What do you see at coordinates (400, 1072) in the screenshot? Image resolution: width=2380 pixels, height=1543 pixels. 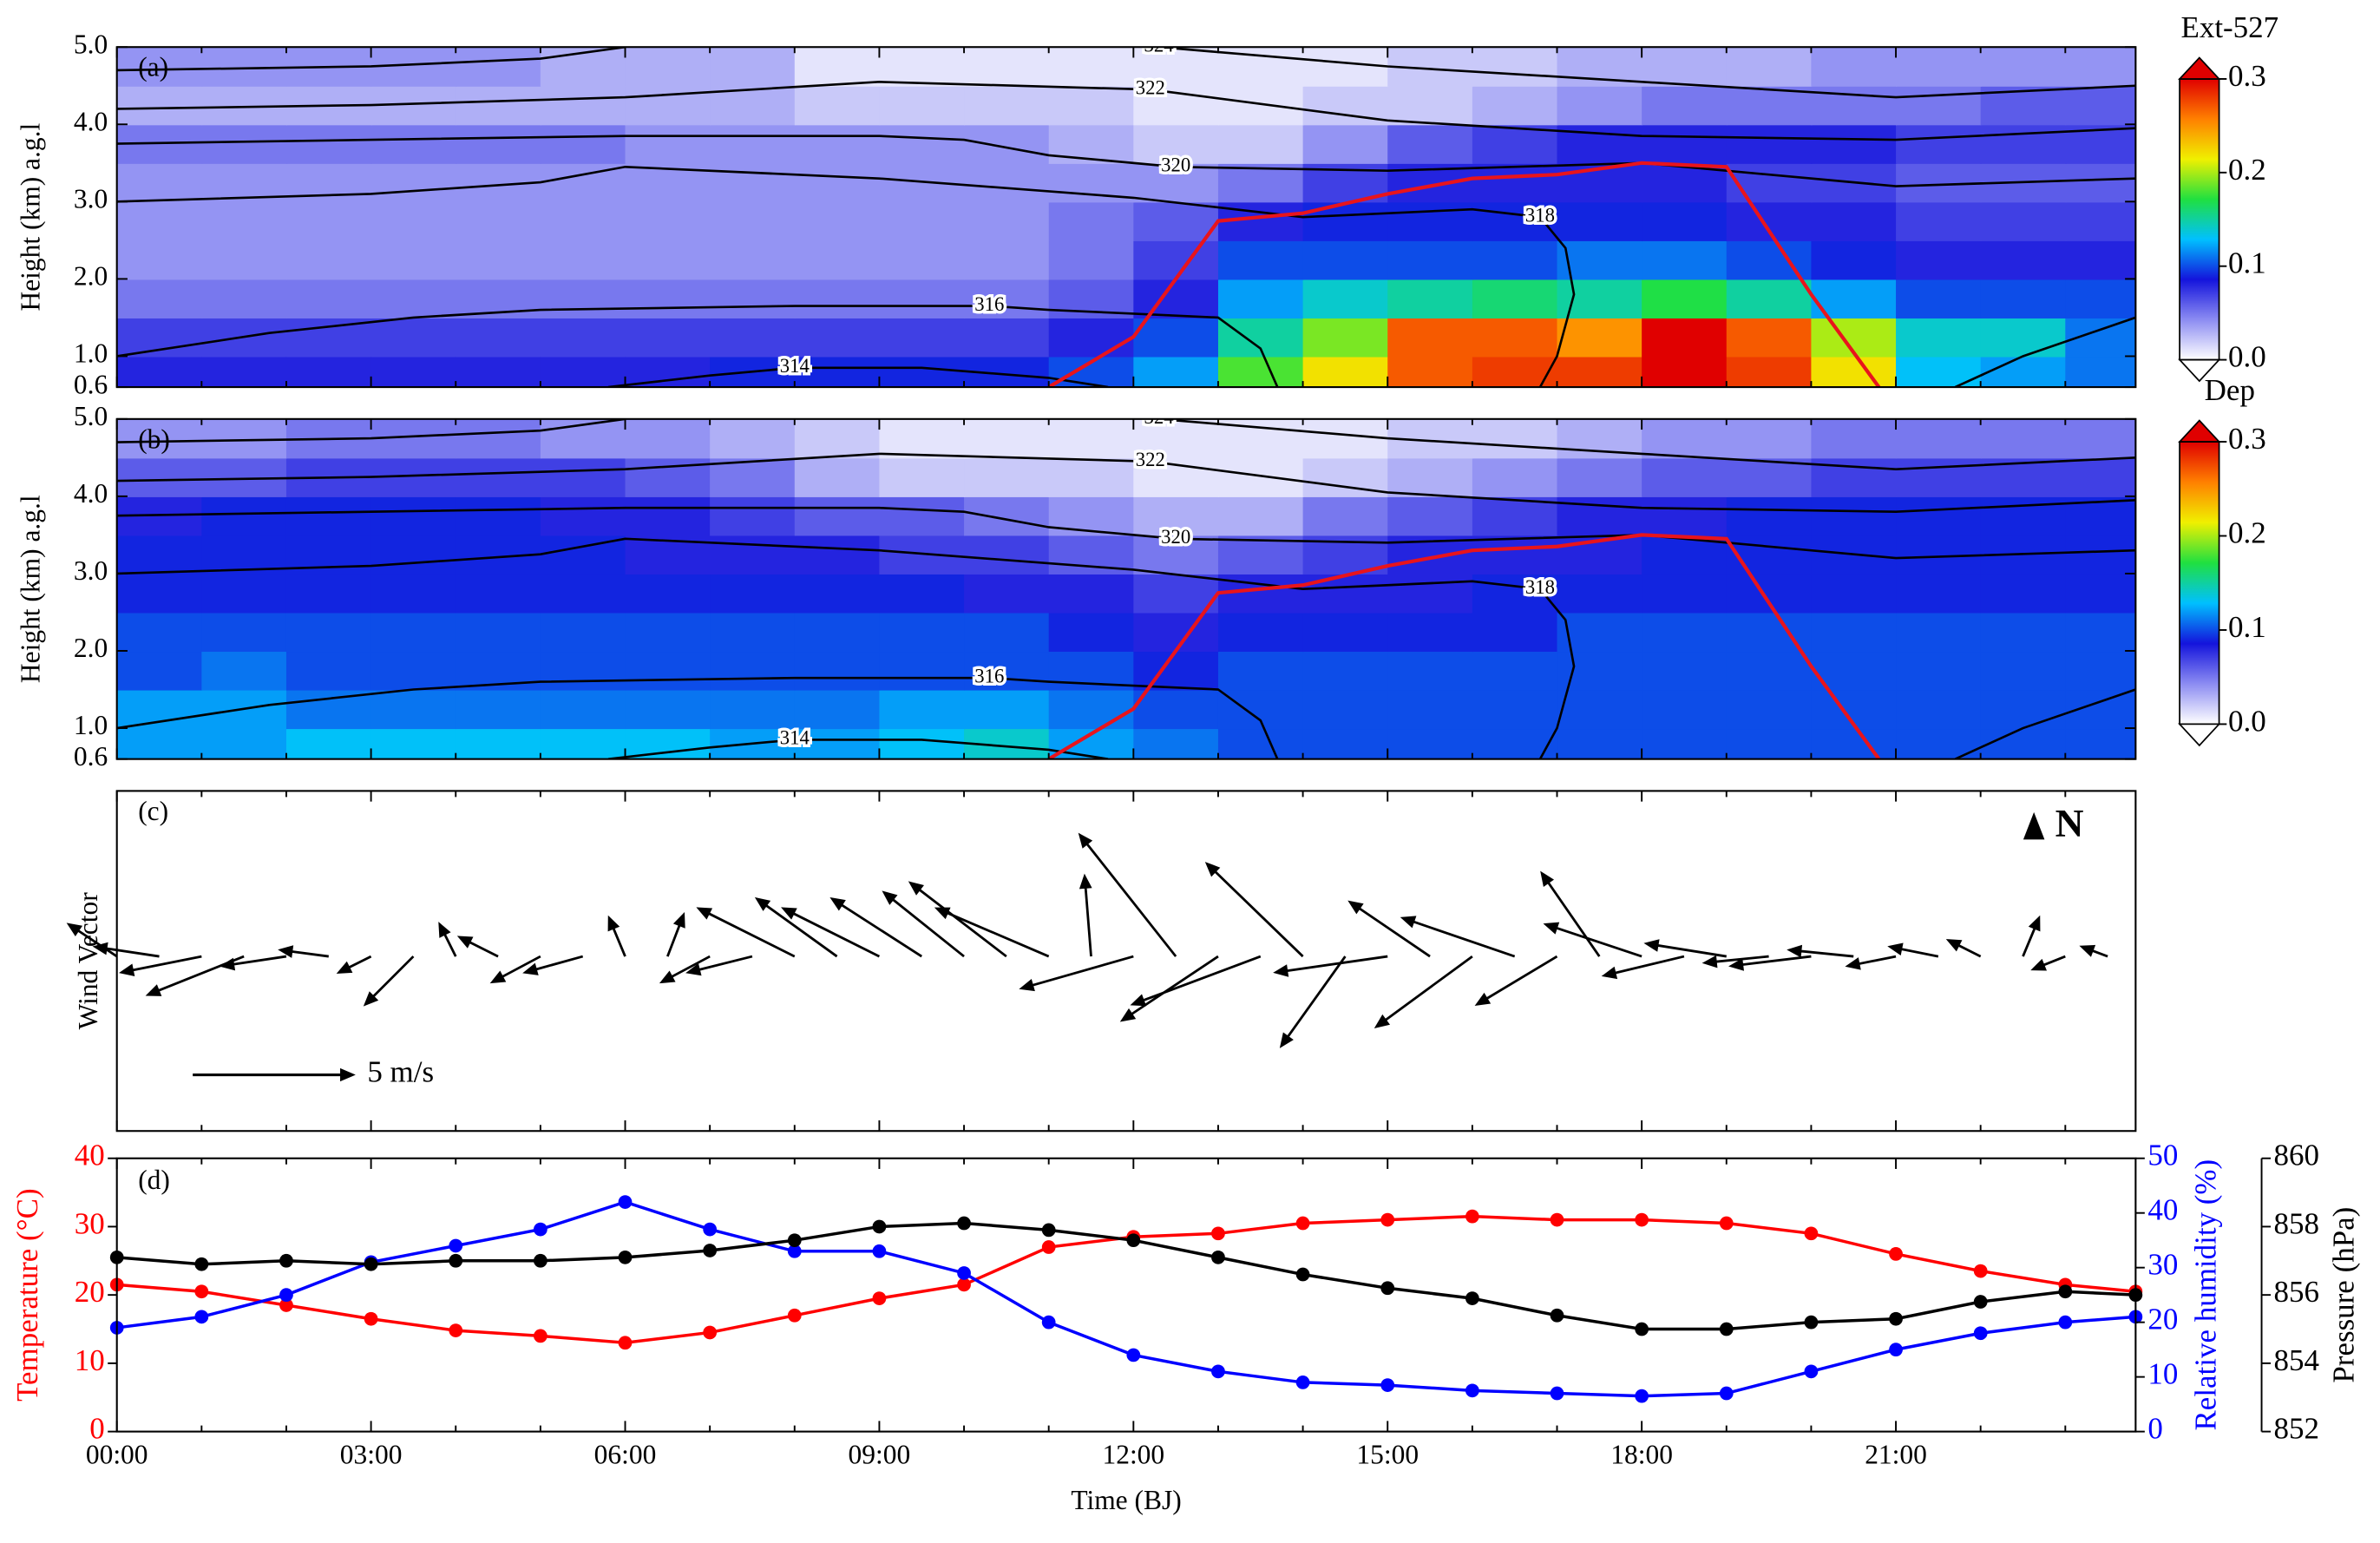 I see `key-label: 5 m/s` at bounding box center [400, 1072].